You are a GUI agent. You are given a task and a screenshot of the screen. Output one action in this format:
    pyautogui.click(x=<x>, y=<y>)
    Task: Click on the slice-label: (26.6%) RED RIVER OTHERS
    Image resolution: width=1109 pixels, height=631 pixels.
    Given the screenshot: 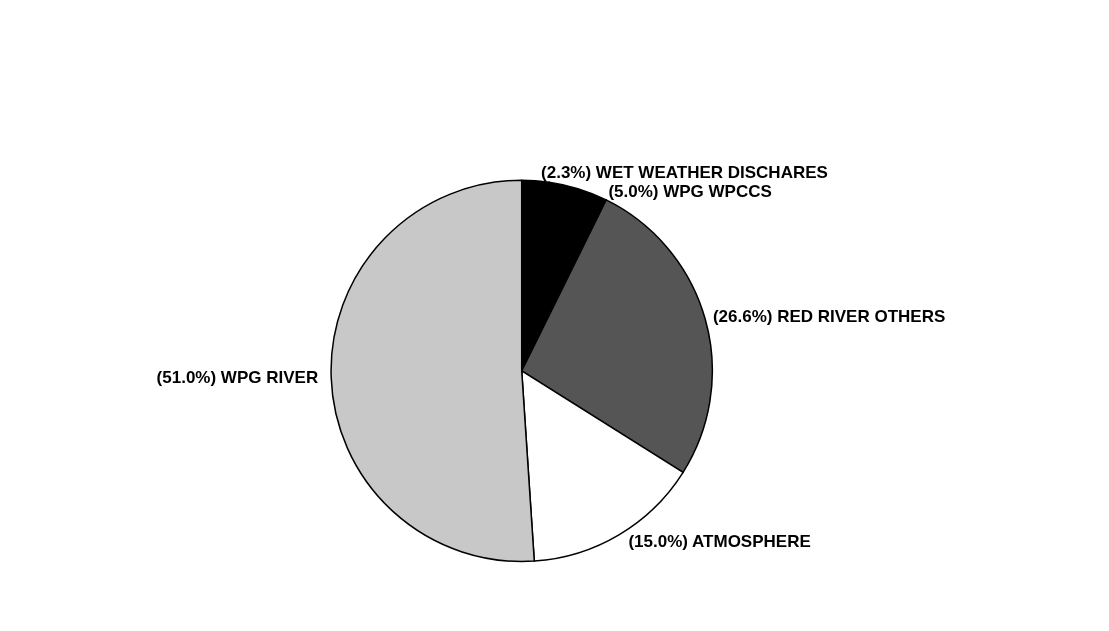 What is the action you would take?
    pyautogui.click(x=829, y=317)
    